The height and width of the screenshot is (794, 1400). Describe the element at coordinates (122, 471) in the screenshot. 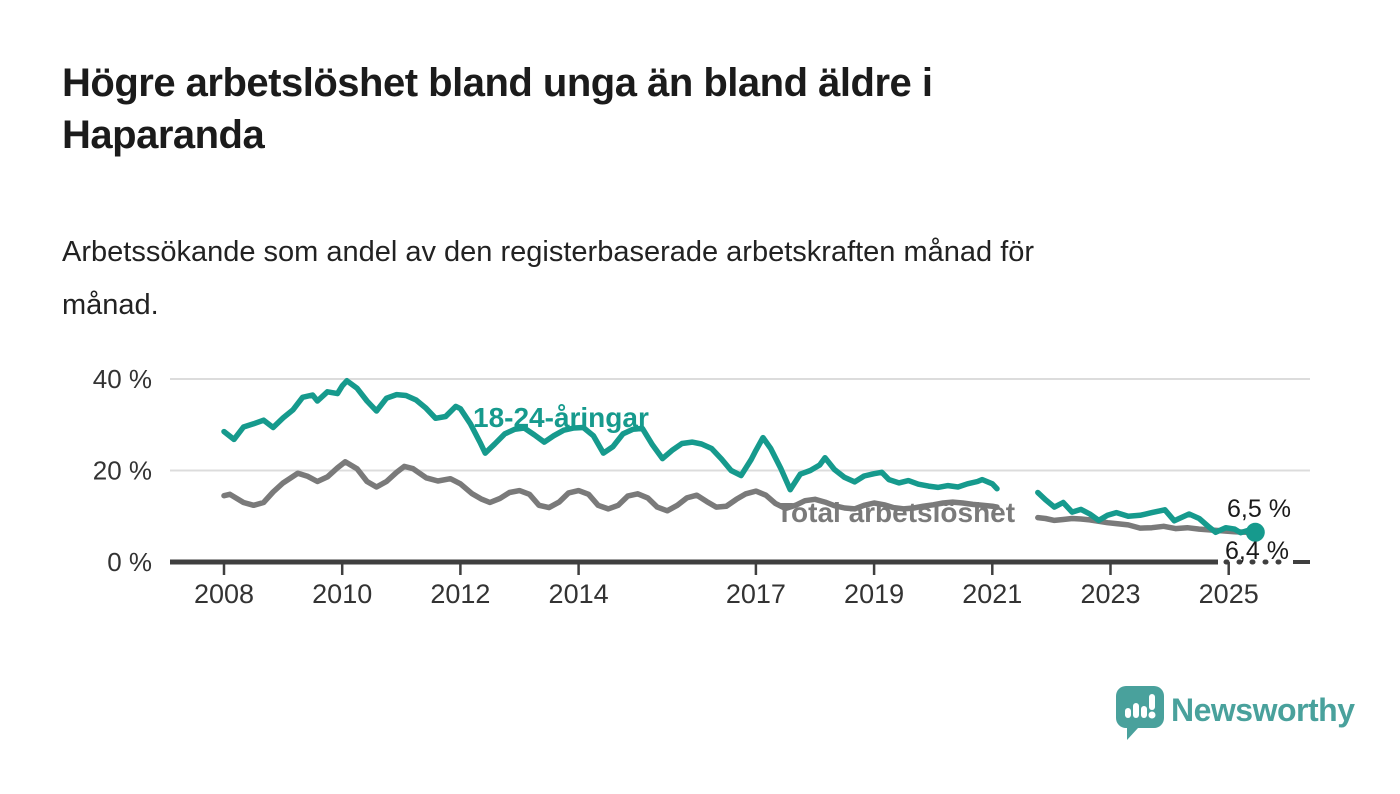

I see `y-axis-tick-label: 20 %` at that location.